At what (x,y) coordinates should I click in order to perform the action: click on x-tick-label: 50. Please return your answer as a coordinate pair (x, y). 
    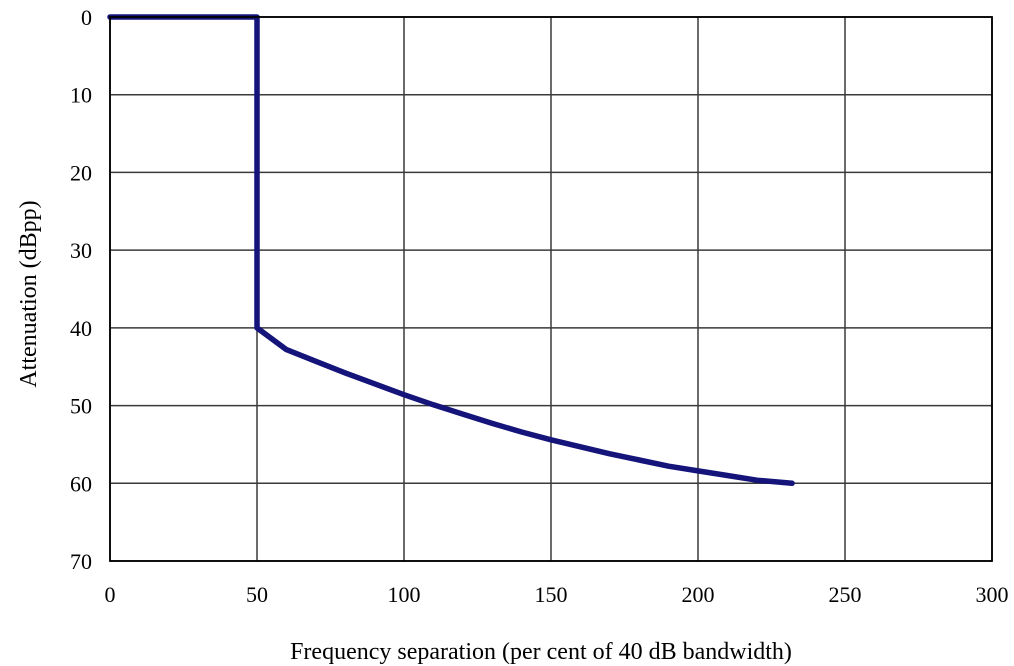
    Looking at the image, I should click on (257, 594).